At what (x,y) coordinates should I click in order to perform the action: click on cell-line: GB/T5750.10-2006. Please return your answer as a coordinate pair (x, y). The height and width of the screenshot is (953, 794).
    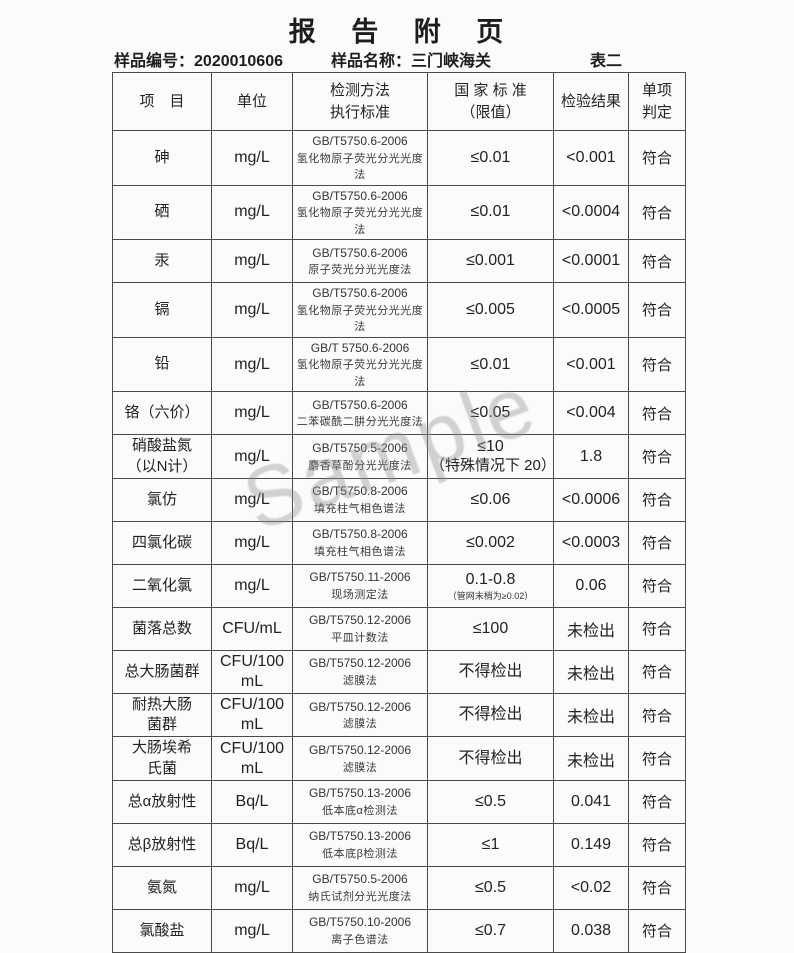
    Looking at the image, I should click on (360, 922).